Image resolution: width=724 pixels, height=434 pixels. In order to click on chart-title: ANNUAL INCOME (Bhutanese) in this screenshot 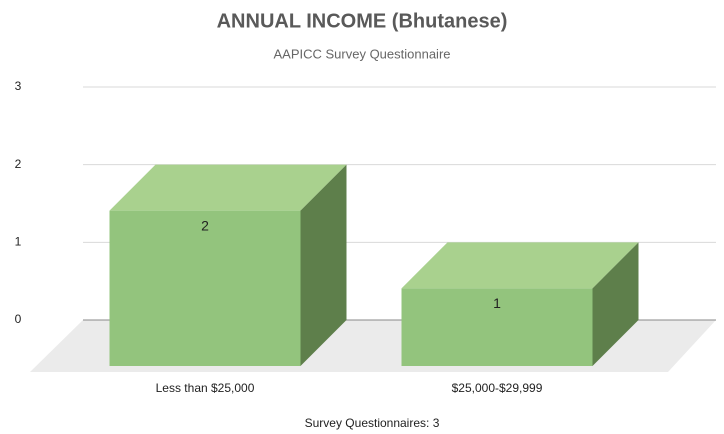, I will do `click(362, 21)`.